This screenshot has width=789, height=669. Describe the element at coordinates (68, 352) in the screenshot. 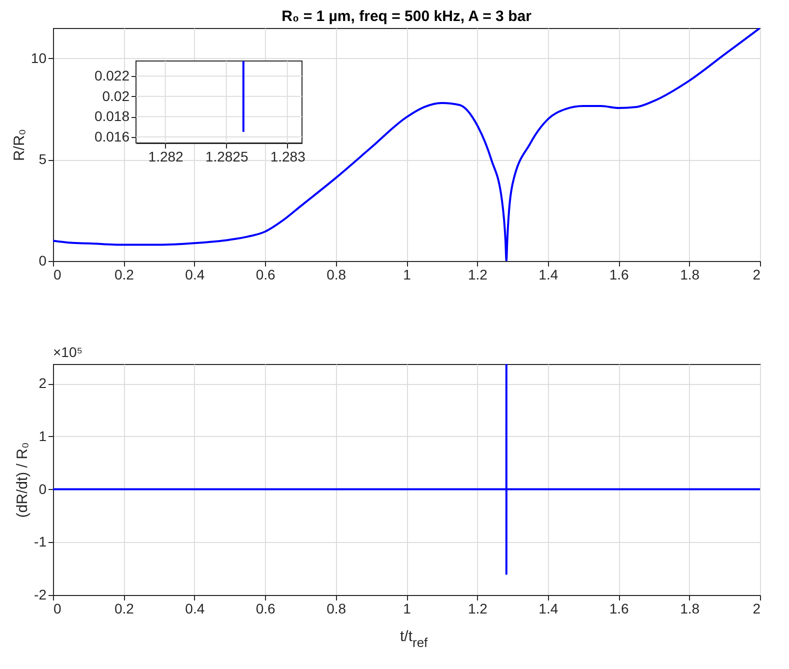

I see `text: ×10⁵` at that location.